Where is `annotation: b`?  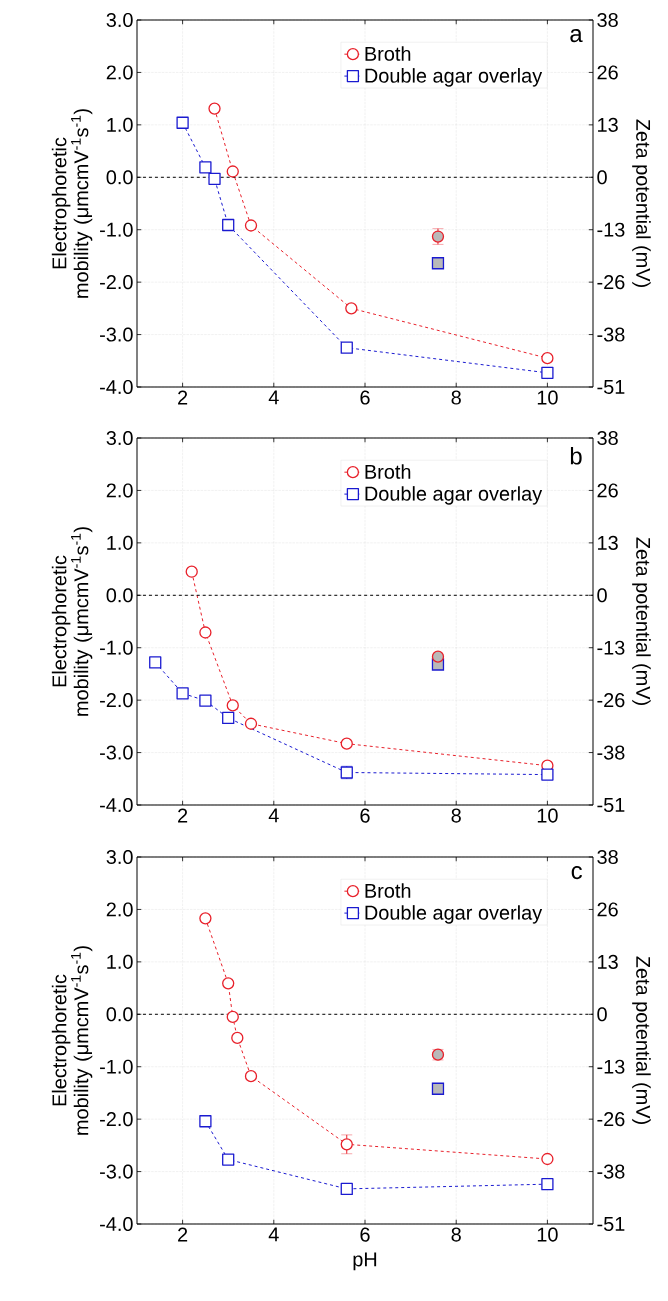
annotation: b is located at coordinates (576, 456).